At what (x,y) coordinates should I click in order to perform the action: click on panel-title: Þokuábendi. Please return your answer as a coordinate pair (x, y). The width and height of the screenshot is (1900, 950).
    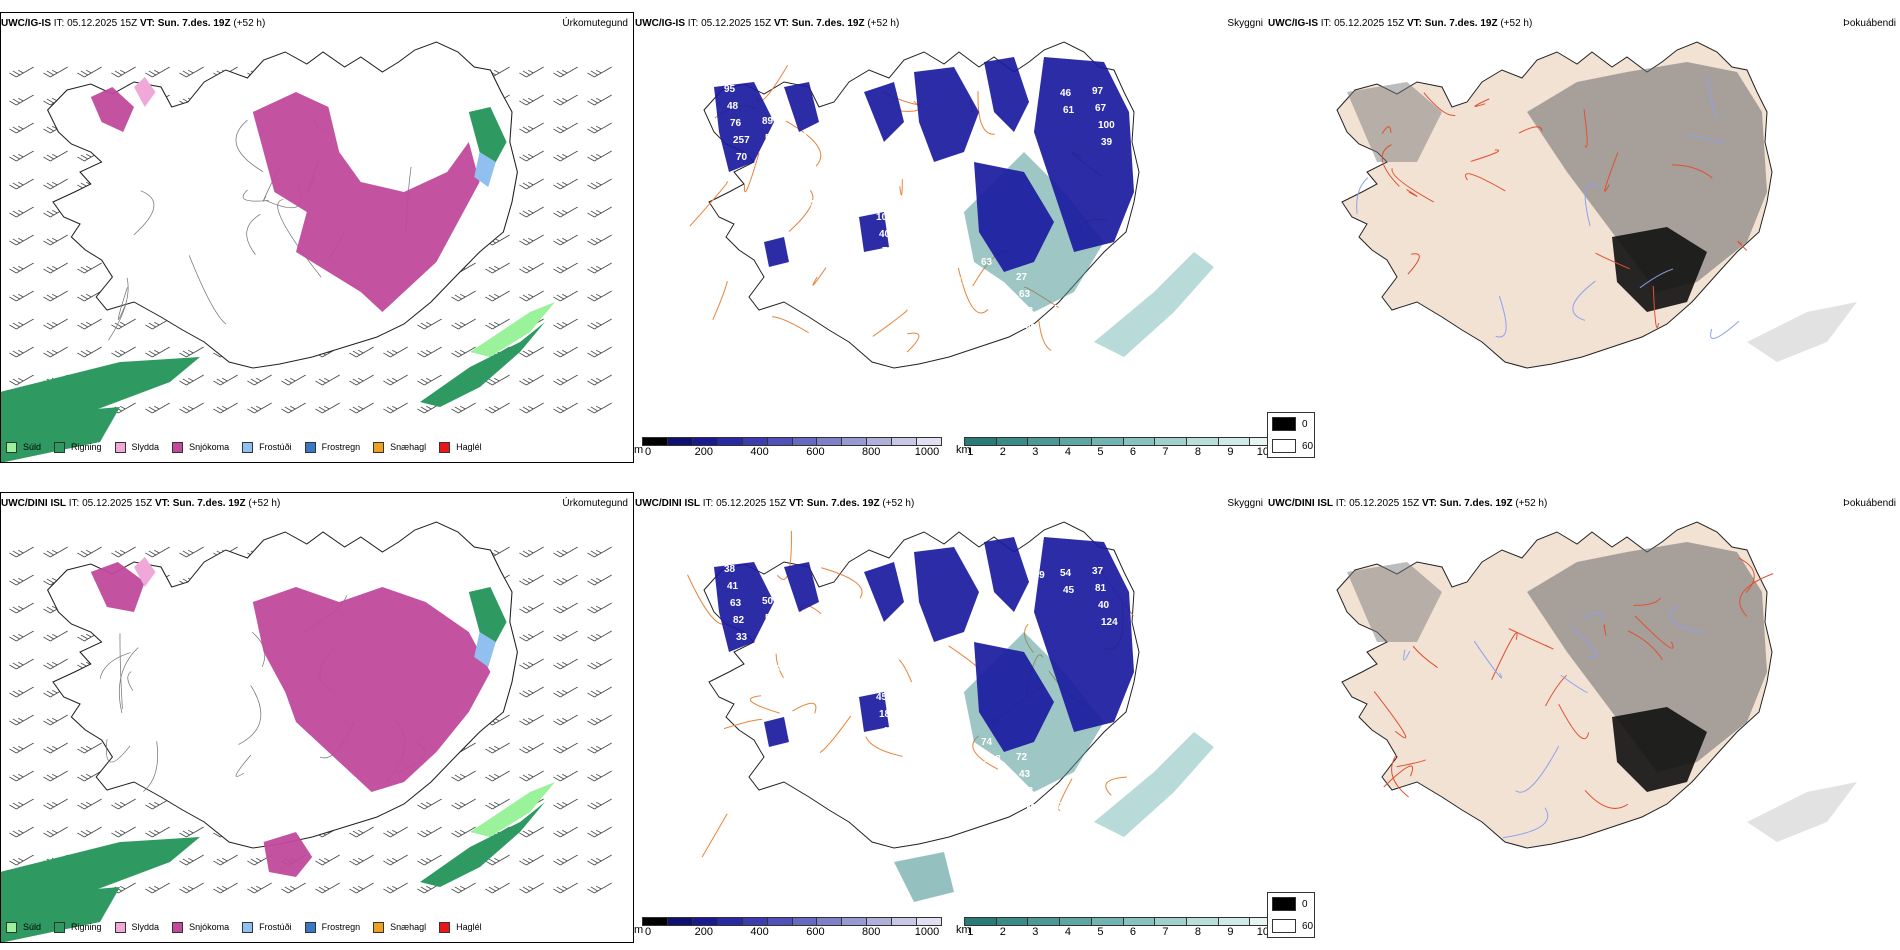
    Looking at the image, I should click on (1869, 503).